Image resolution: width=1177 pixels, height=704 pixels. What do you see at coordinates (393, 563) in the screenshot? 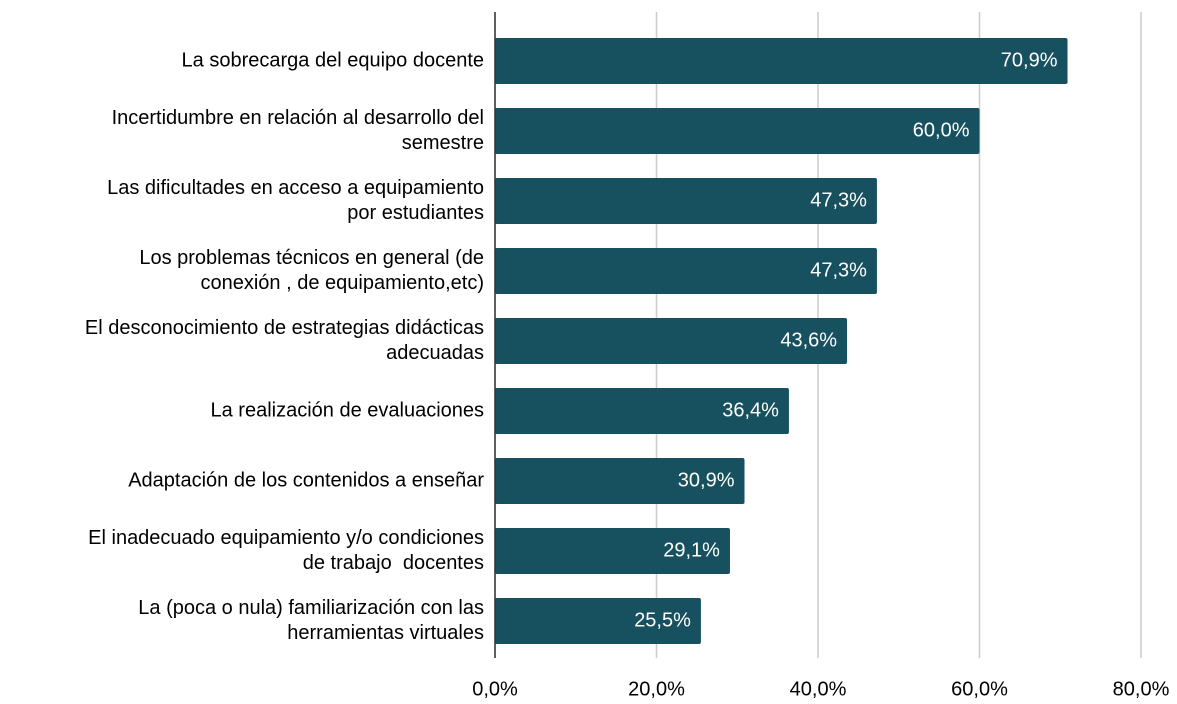
I see `y-tick-label: de trabajo docentes` at bounding box center [393, 563].